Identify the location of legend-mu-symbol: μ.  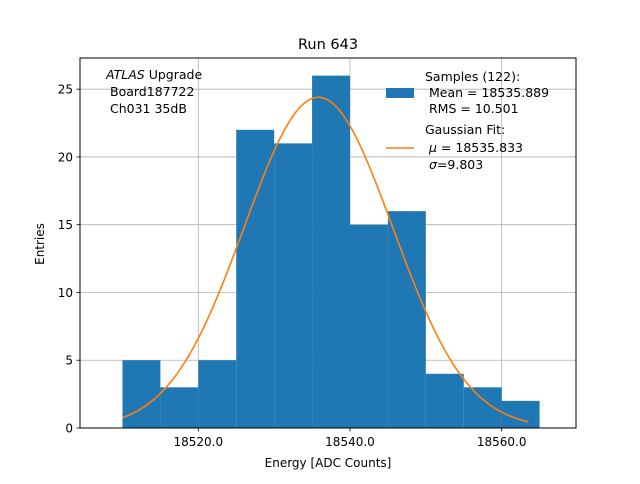
(432, 147).